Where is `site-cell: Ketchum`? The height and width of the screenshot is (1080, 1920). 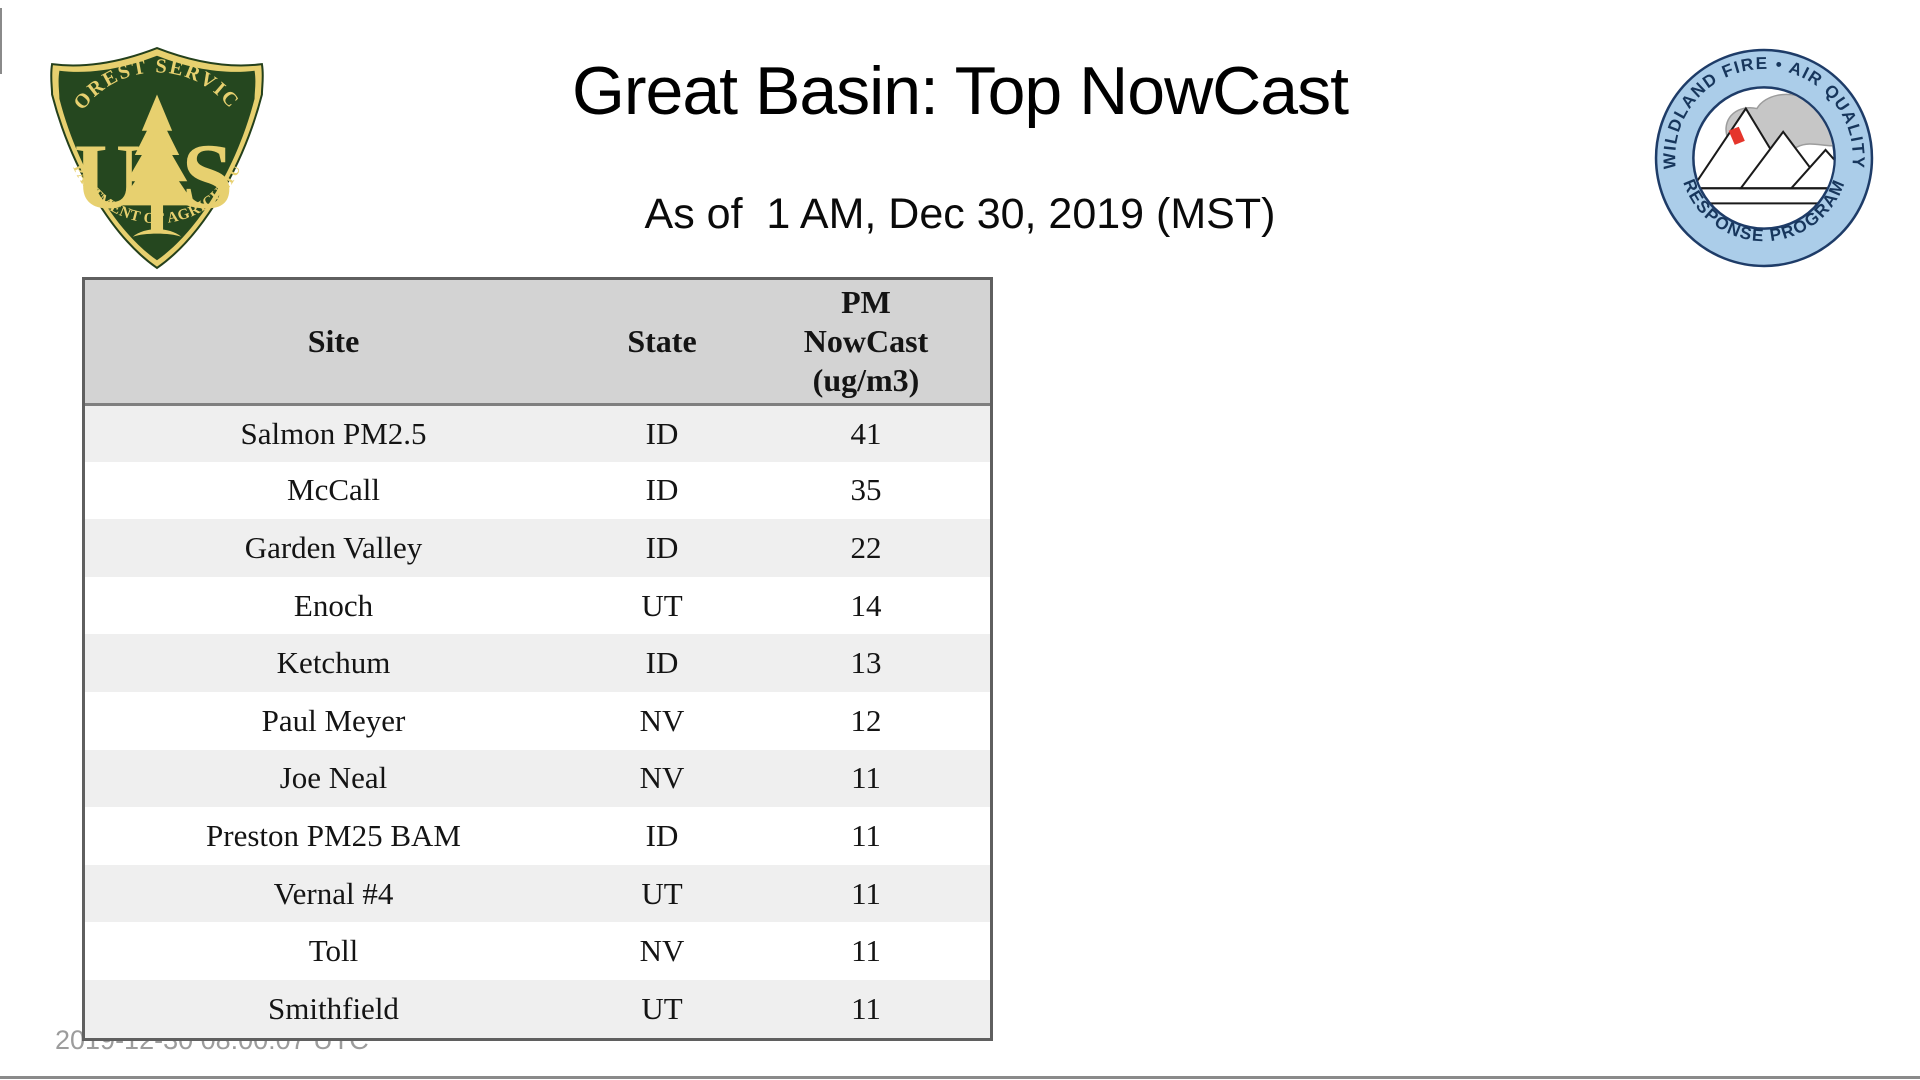
site-cell: Ketchum is located at coordinates (333, 663).